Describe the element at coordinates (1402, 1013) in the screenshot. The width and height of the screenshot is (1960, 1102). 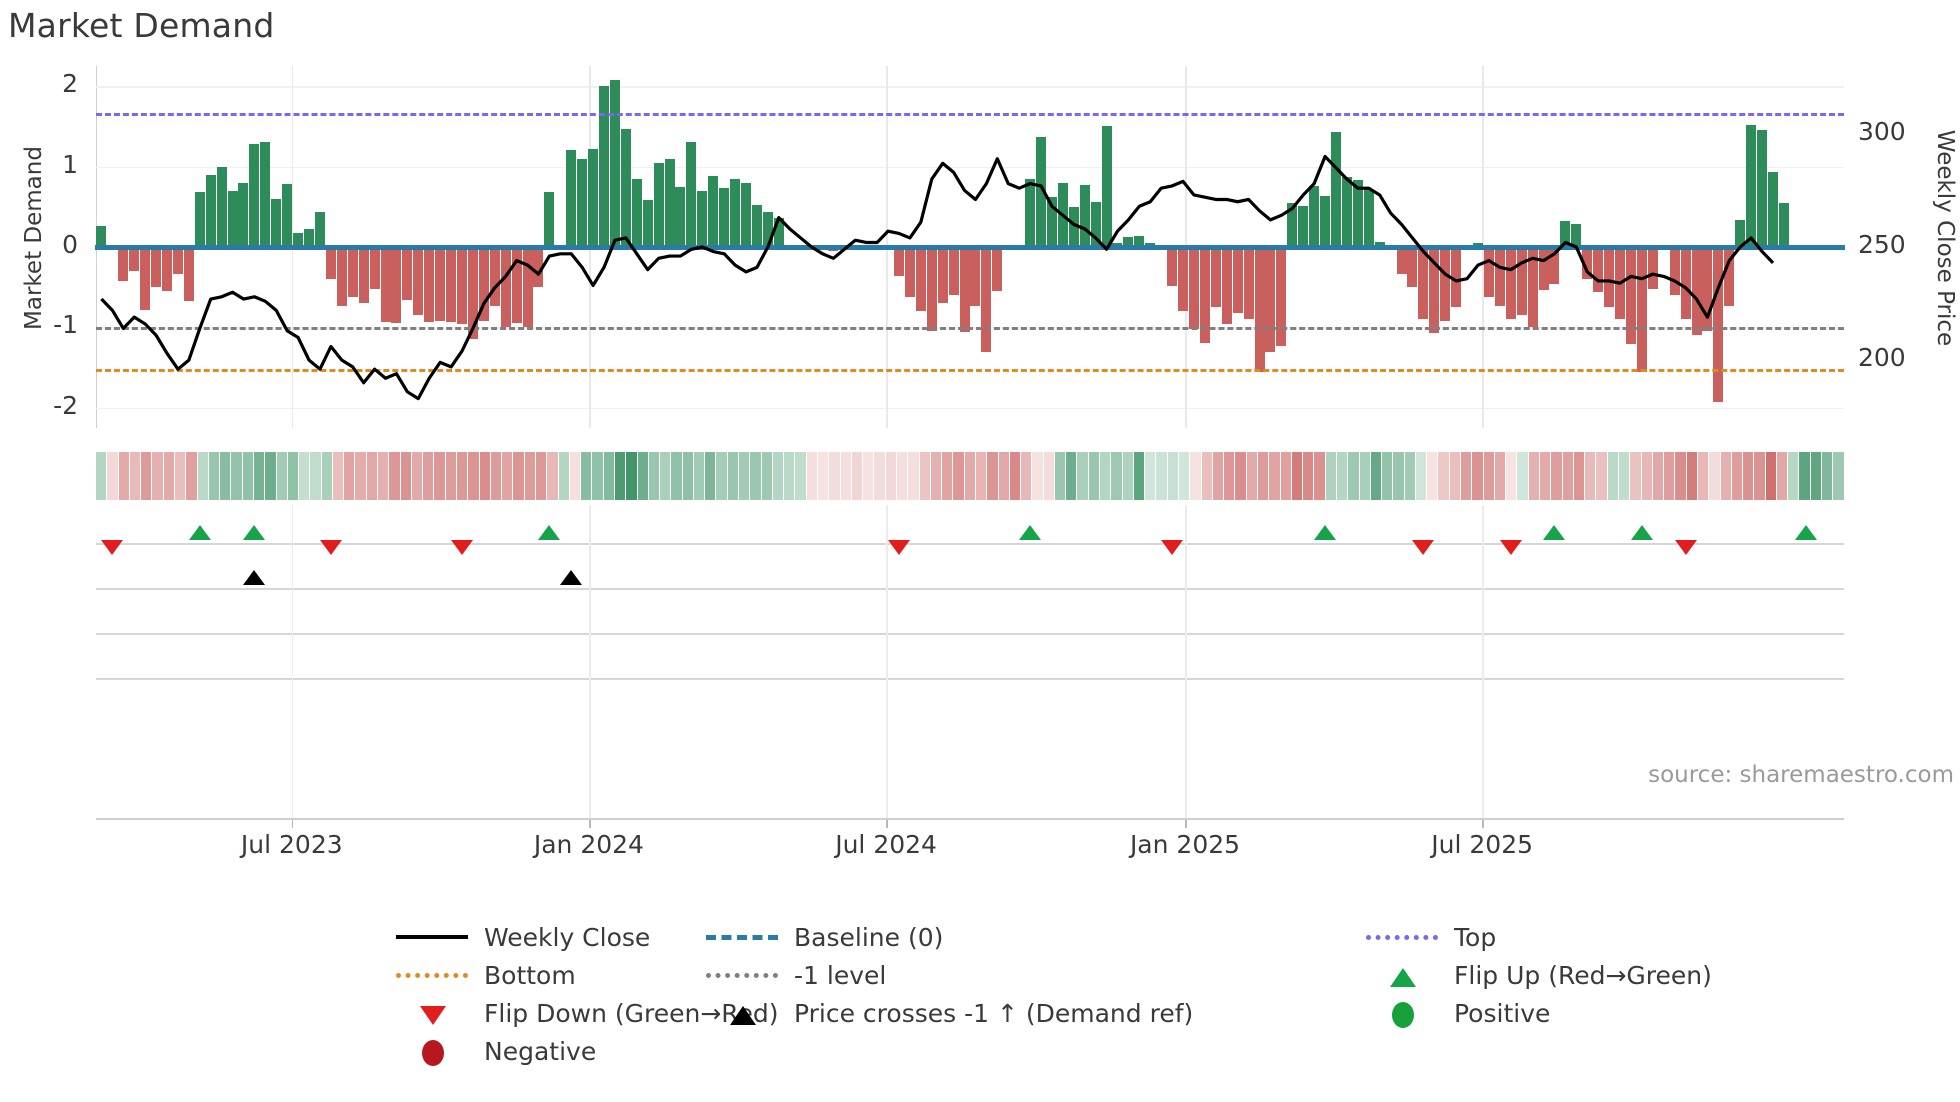
I see `circle-key-icon` at that location.